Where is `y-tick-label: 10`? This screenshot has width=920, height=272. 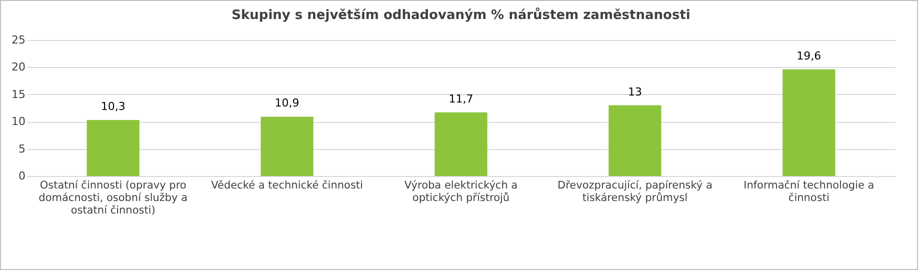
y-tick-label: 10 is located at coordinates (19, 121).